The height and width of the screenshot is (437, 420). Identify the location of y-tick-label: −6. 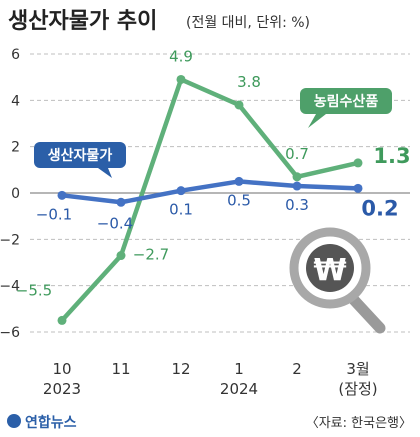
(10, 333).